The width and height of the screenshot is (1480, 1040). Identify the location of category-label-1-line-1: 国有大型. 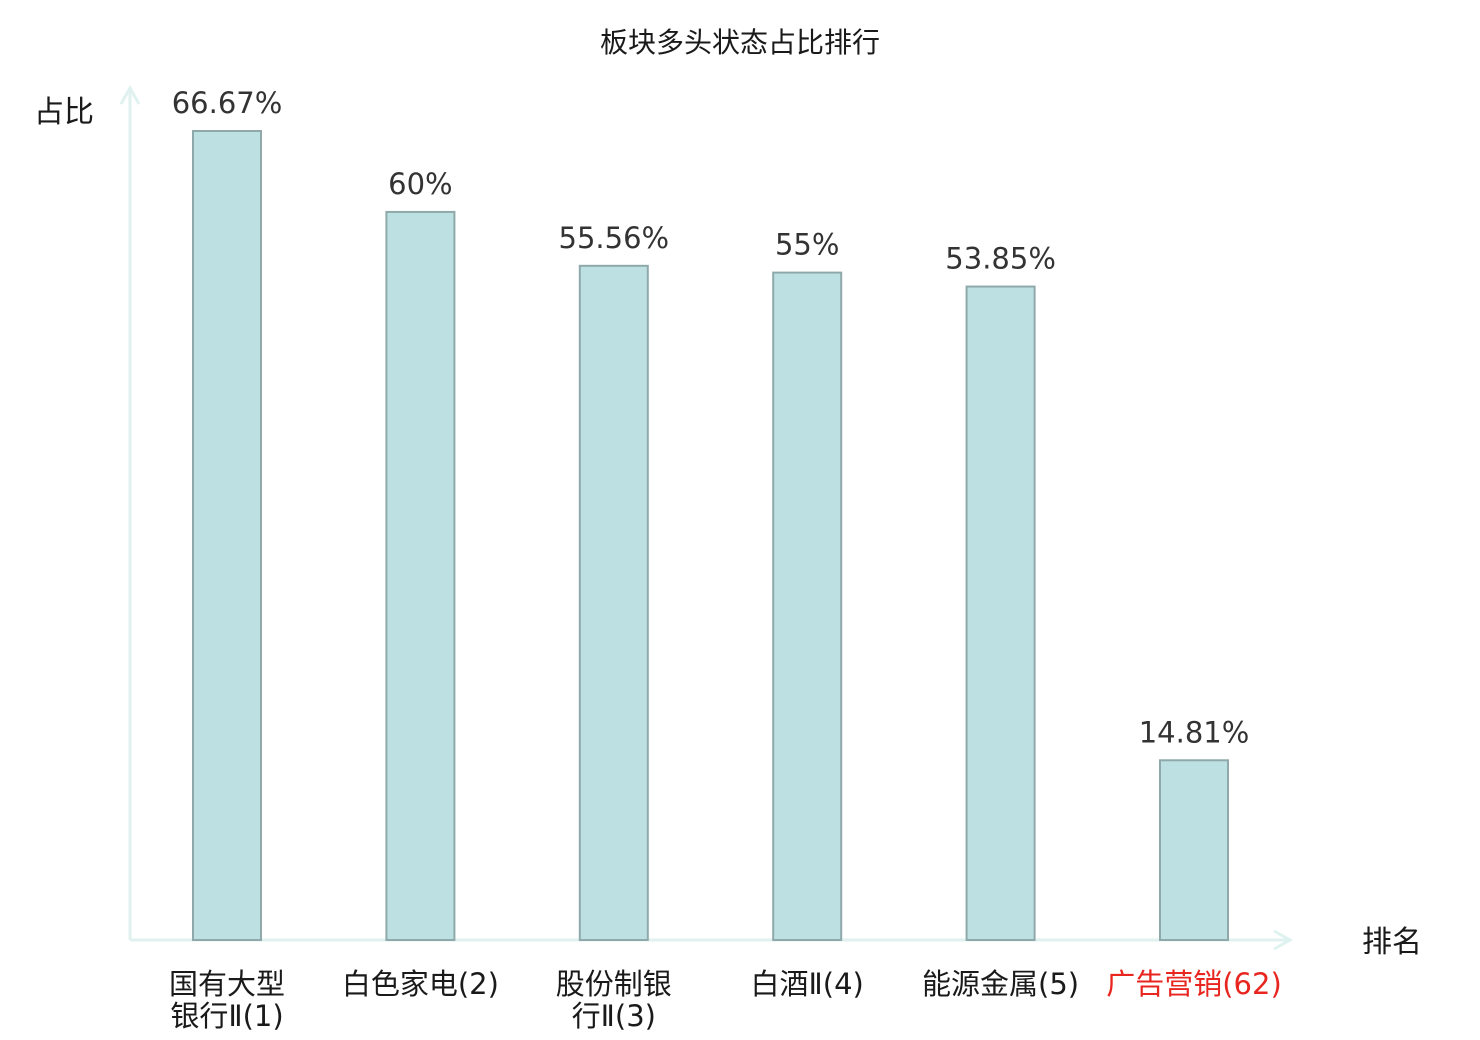
(227, 984).